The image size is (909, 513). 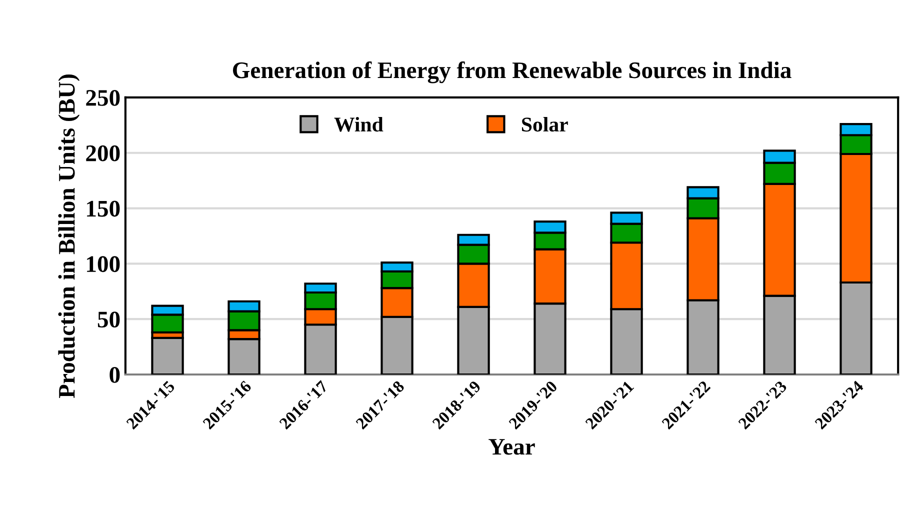 What do you see at coordinates (103, 264) in the screenshot?
I see `y-tick-label: 100` at bounding box center [103, 264].